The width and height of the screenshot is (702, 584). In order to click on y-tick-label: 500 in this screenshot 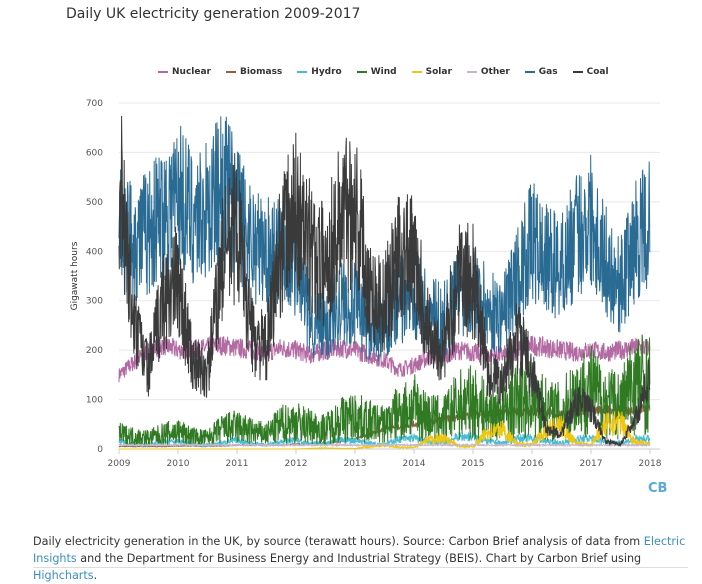, I will do `click(94, 203)`.